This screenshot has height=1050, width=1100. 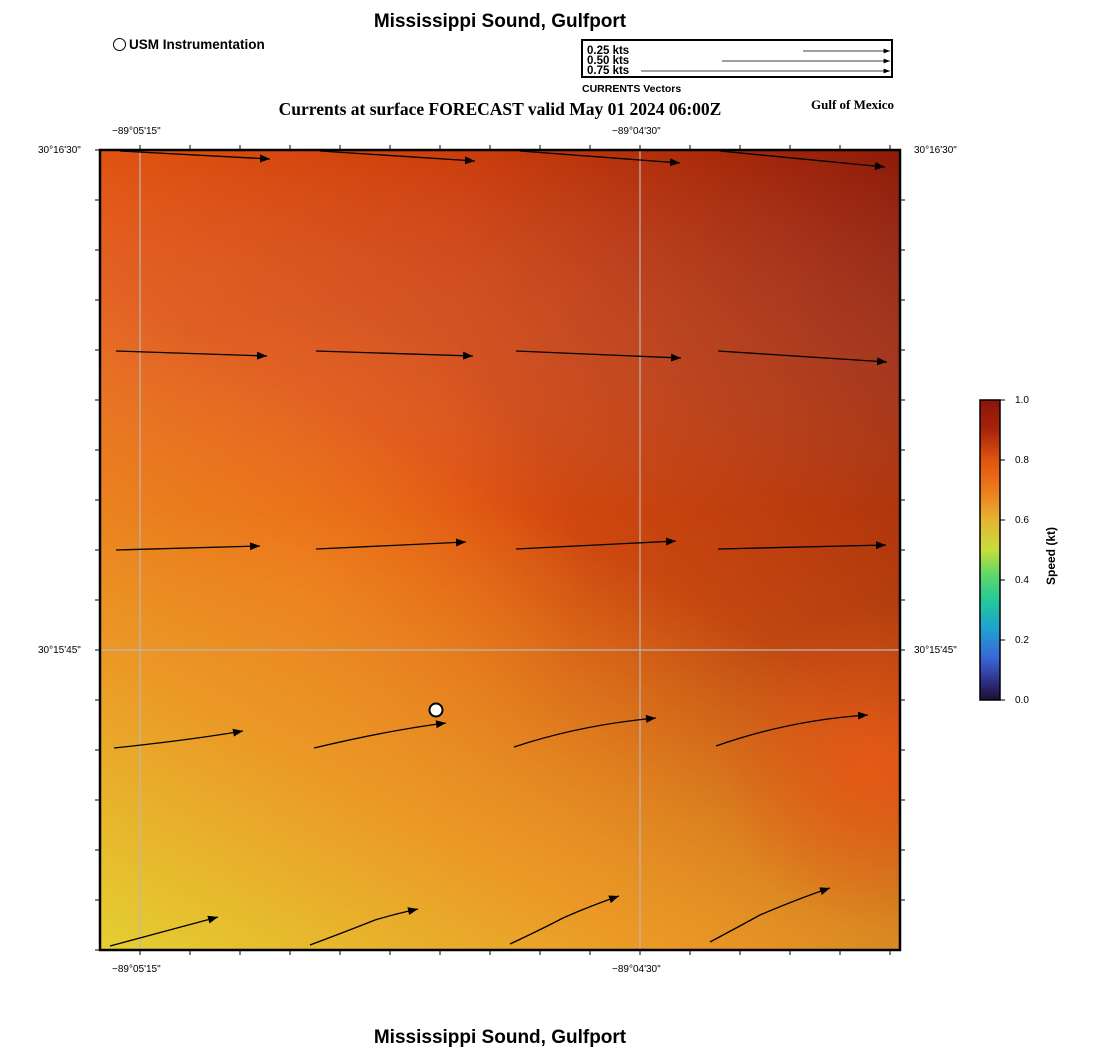 I want to click on vector-r1-c1, so click(x=195, y=156).